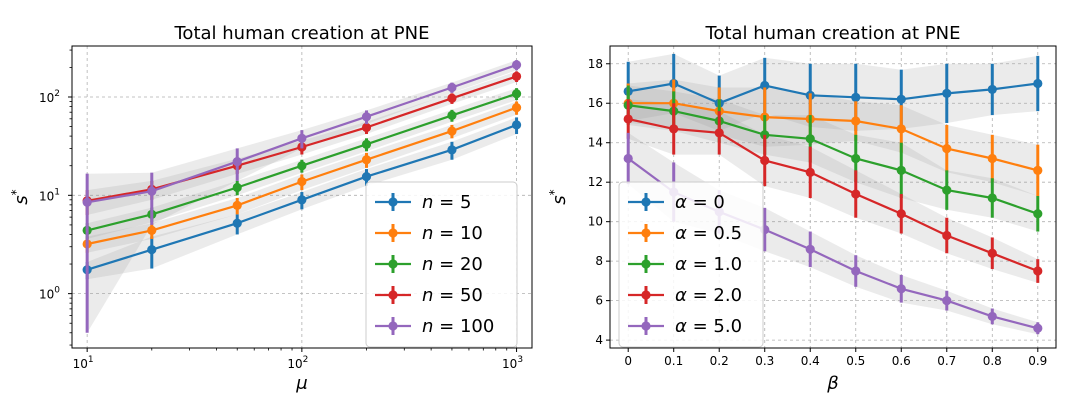 The image size is (1080, 408). What do you see at coordinates (306, 360) in the screenshot?
I see `left-chart-x-tick-exp: 2` at bounding box center [306, 360].